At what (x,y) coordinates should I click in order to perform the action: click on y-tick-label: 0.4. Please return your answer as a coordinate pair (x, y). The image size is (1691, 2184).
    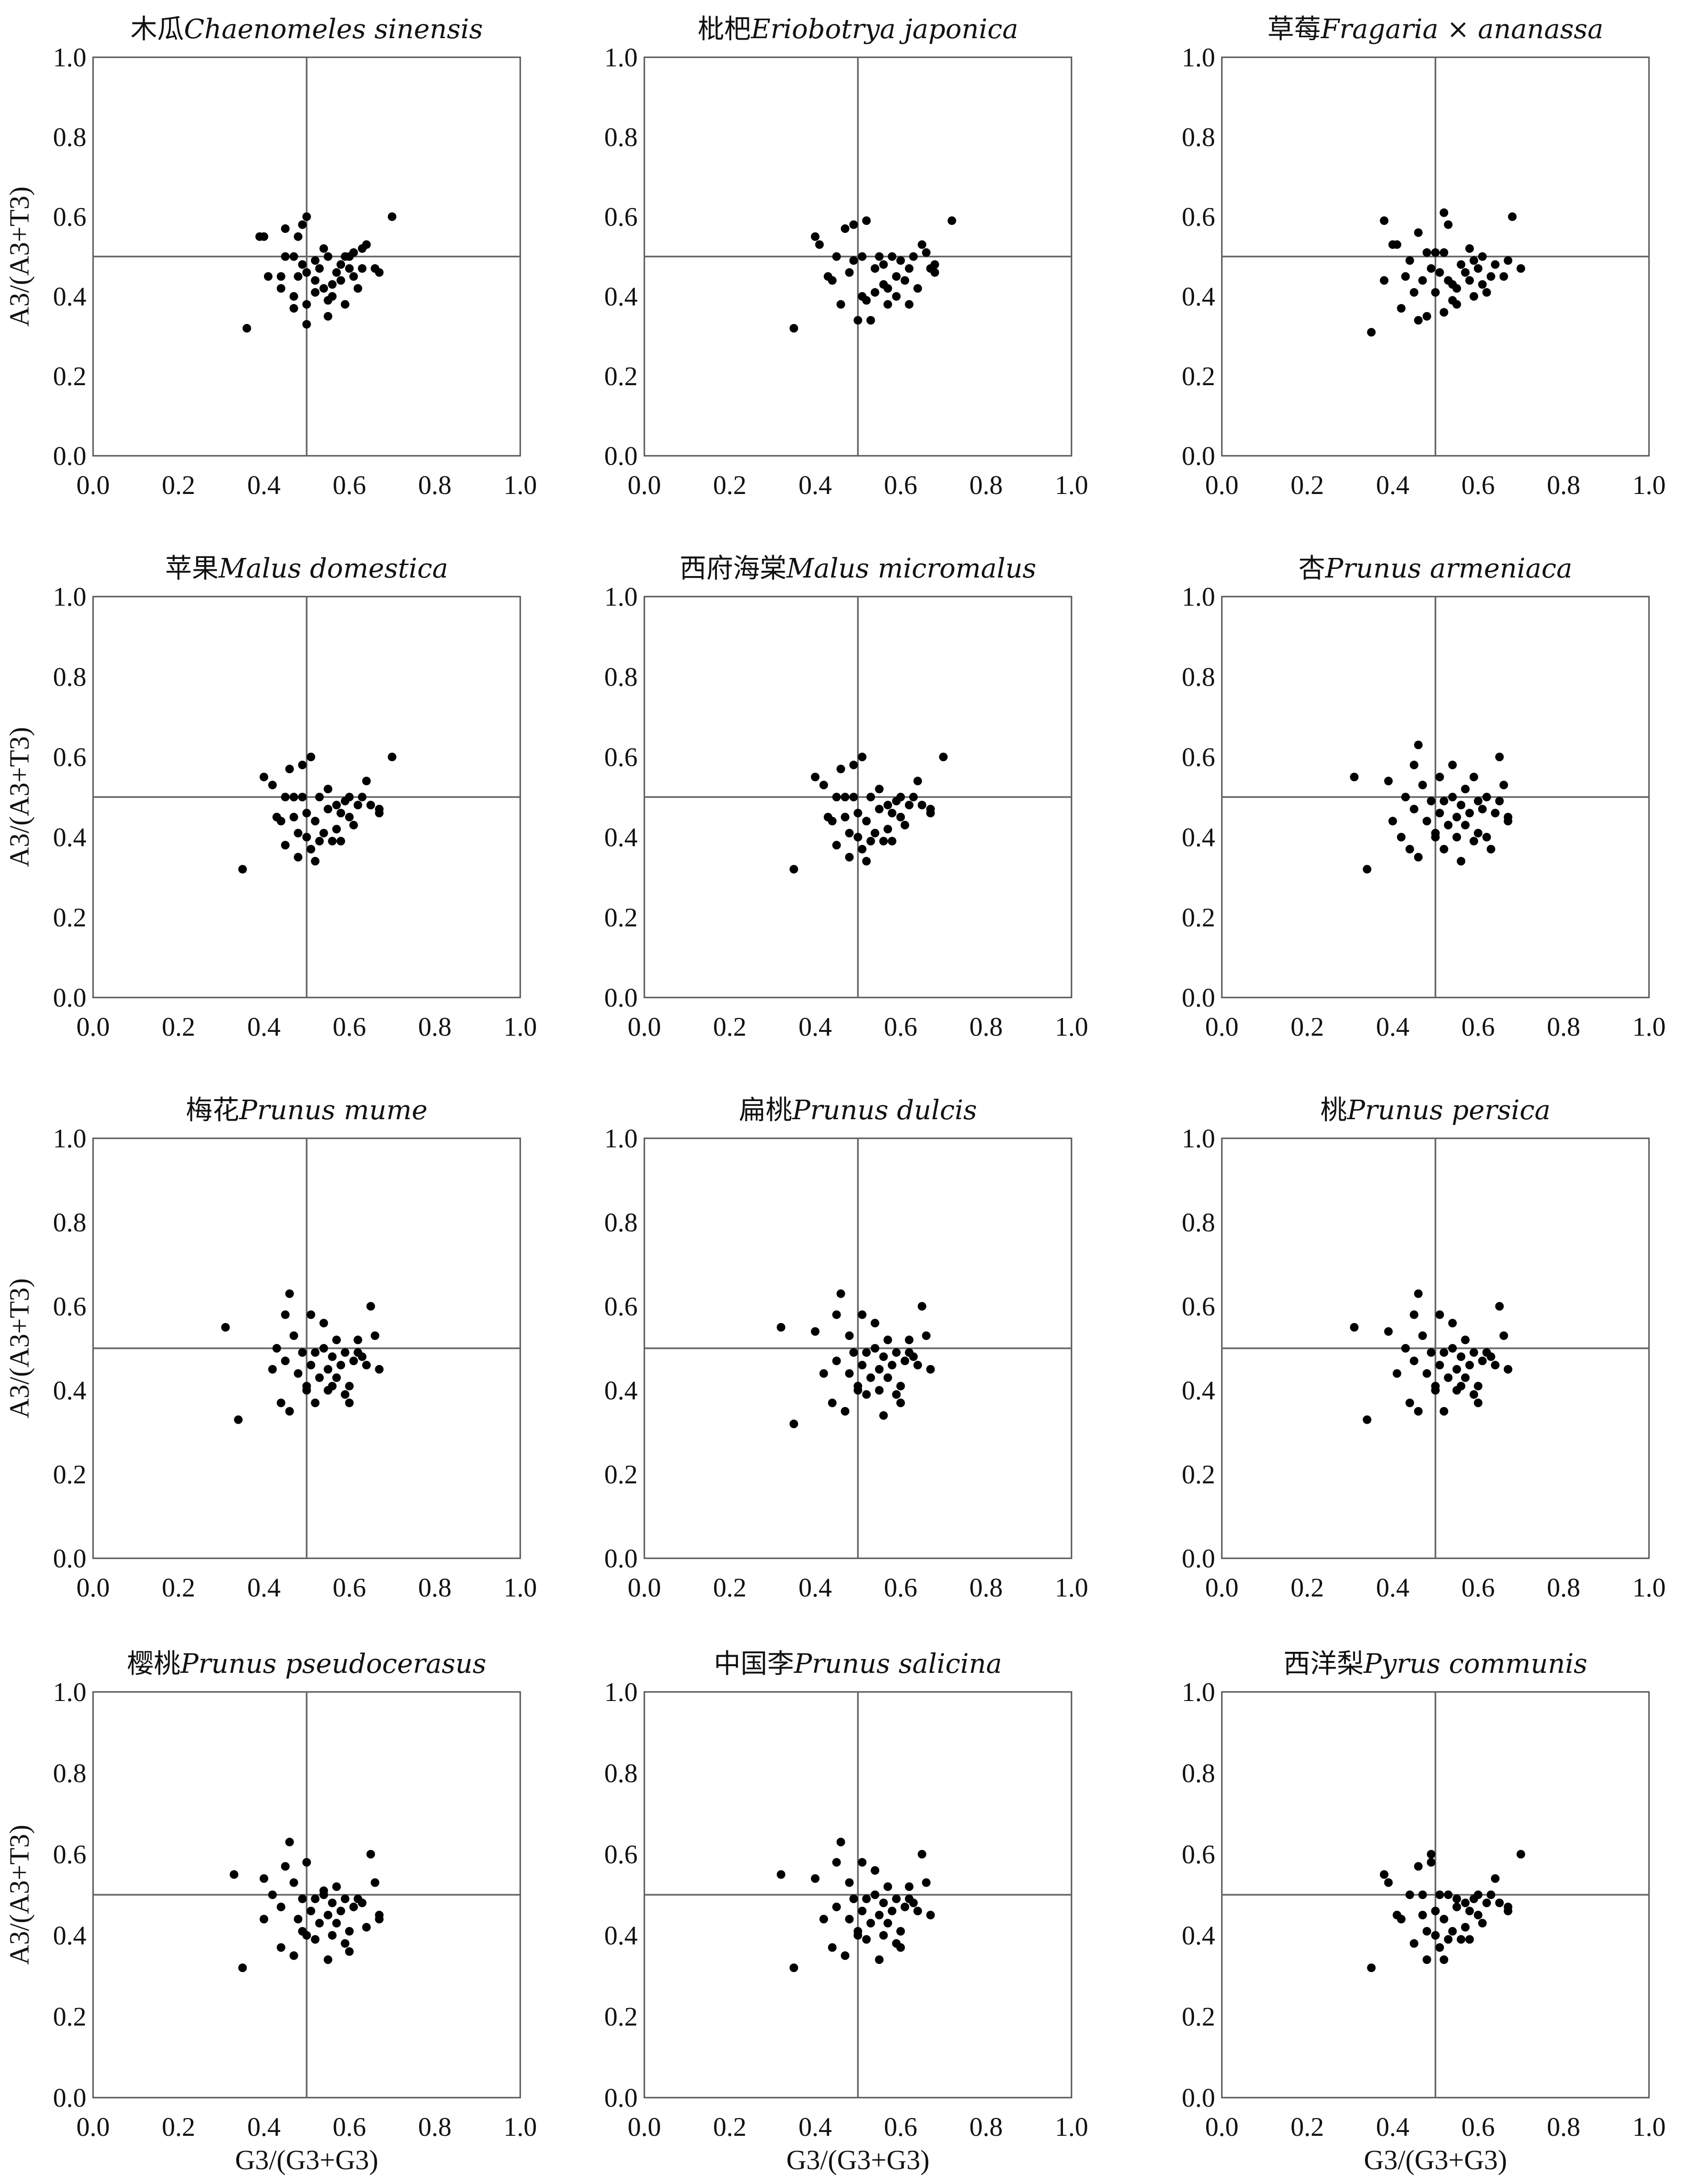
    Looking at the image, I should click on (621, 1391).